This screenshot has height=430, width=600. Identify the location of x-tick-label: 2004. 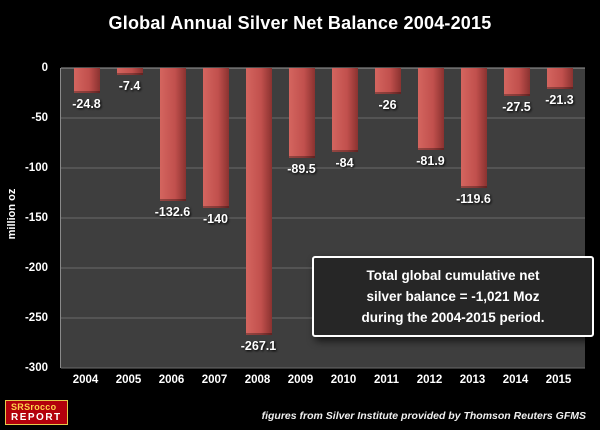
(85, 380).